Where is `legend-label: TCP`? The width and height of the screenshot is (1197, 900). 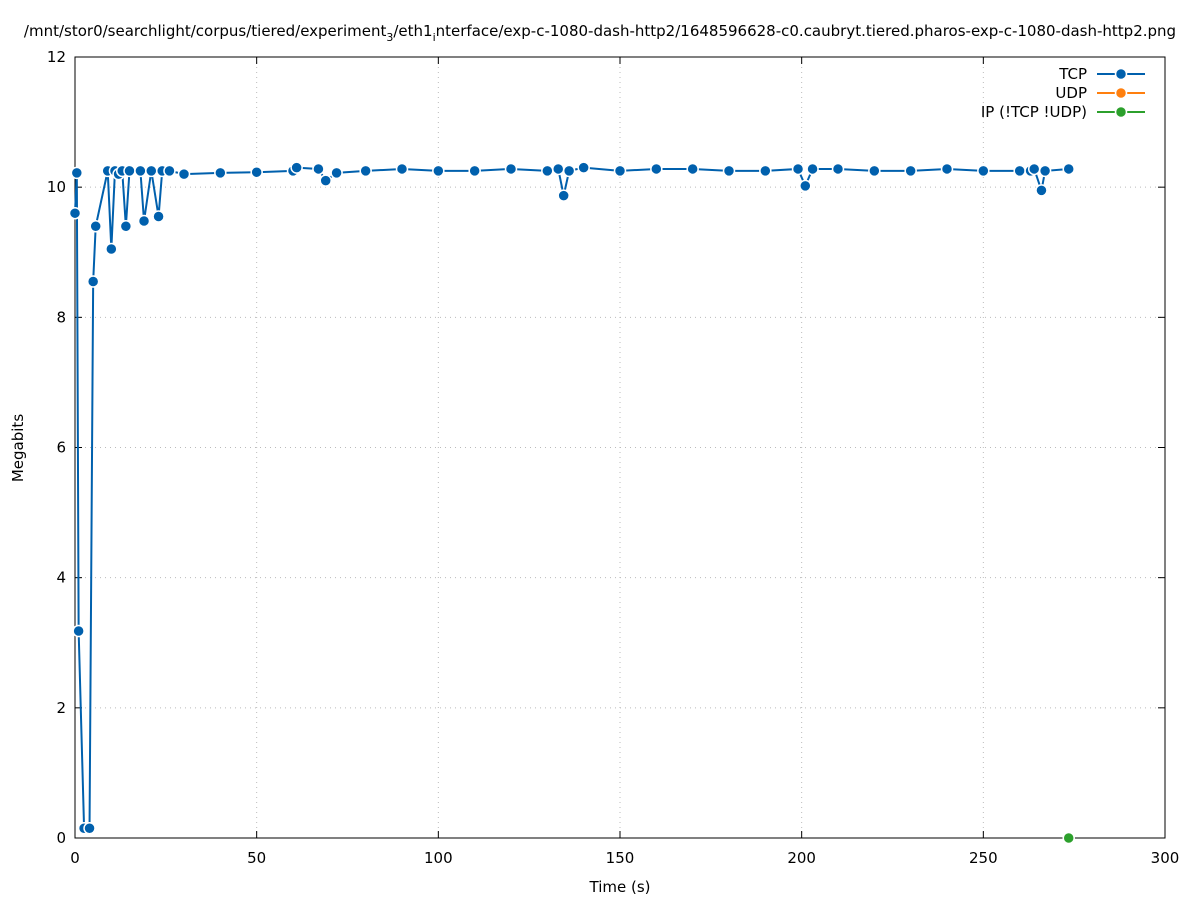 legend-label: TCP is located at coordinates (1072, 74).